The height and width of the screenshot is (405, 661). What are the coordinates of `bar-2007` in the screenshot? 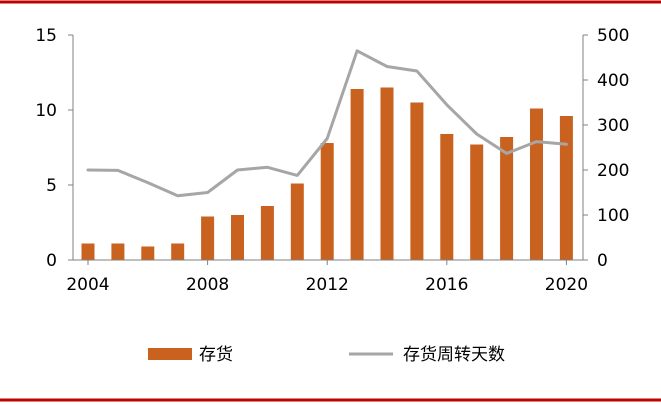 It's located at (178, 251).